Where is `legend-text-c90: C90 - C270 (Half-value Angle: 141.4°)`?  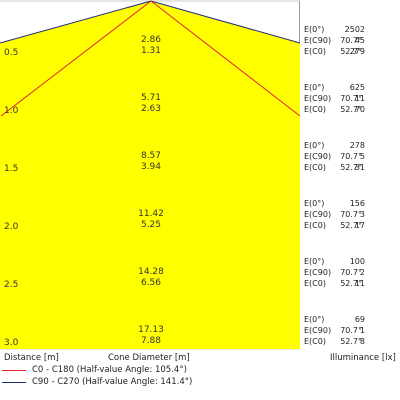
legend-text-c90: C90 - C270 (Half-value Angle: 141.4°) is located at coordinates (112, 382).